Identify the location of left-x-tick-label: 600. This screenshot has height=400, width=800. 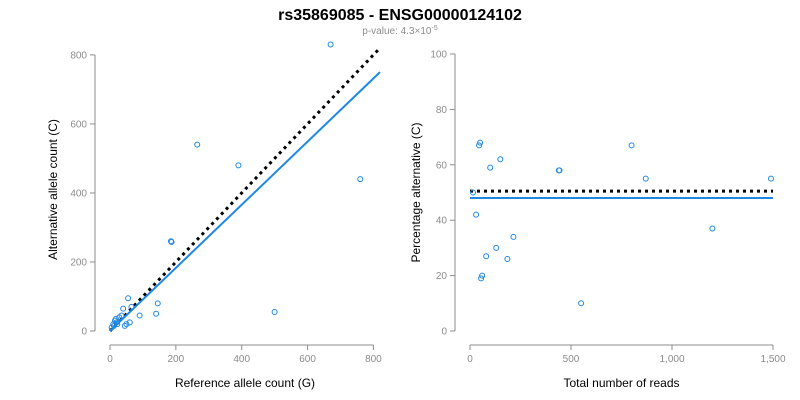
(307, 359).